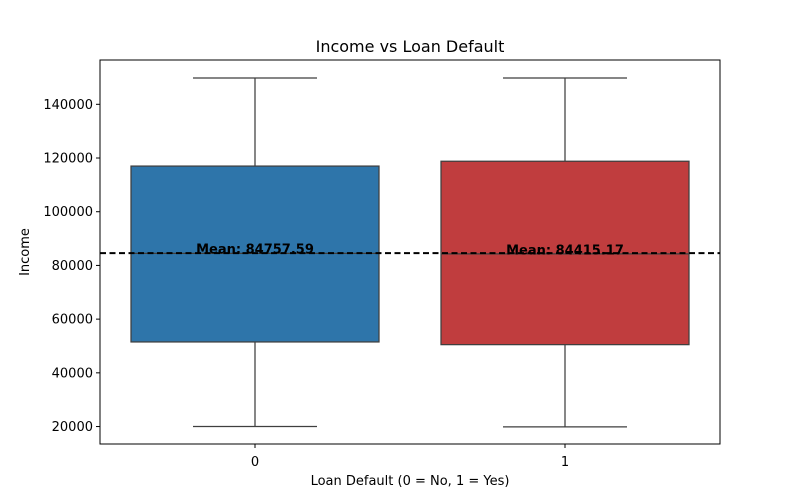 The height and width of the screenshot is (500, 800). Describe the element at coordinates (25, 252) in the screenshot. I see `y-axis-label: Income` at that location.